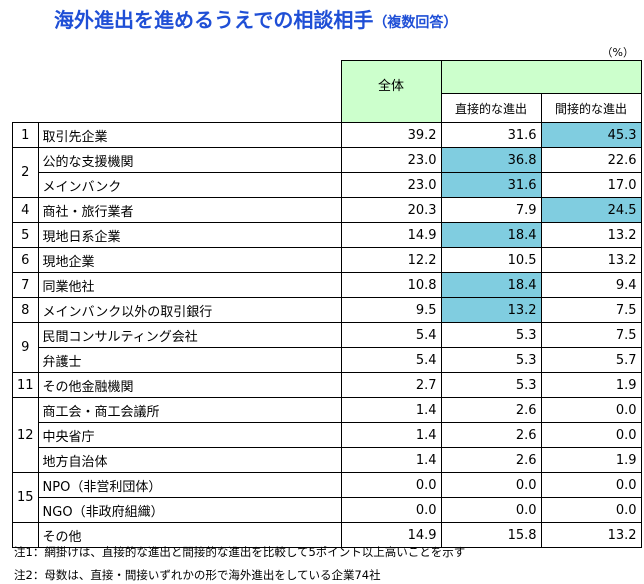 The width and height of the screenshot is (644, 584). I want to click on rank-cell, so click(25, 535).